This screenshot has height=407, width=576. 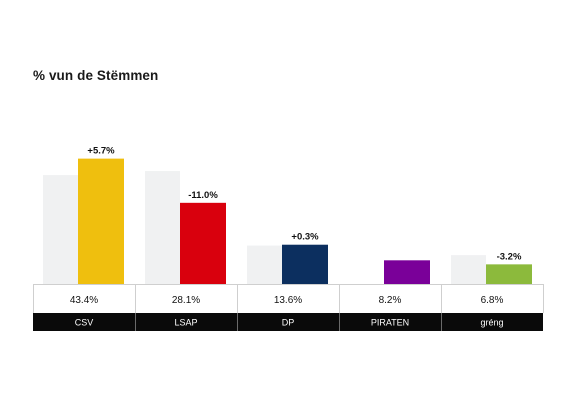 What do you see at coordinates (509, 274) in the screenshot?
I see `bar-gr-ng` at bounding box center [509, 274].